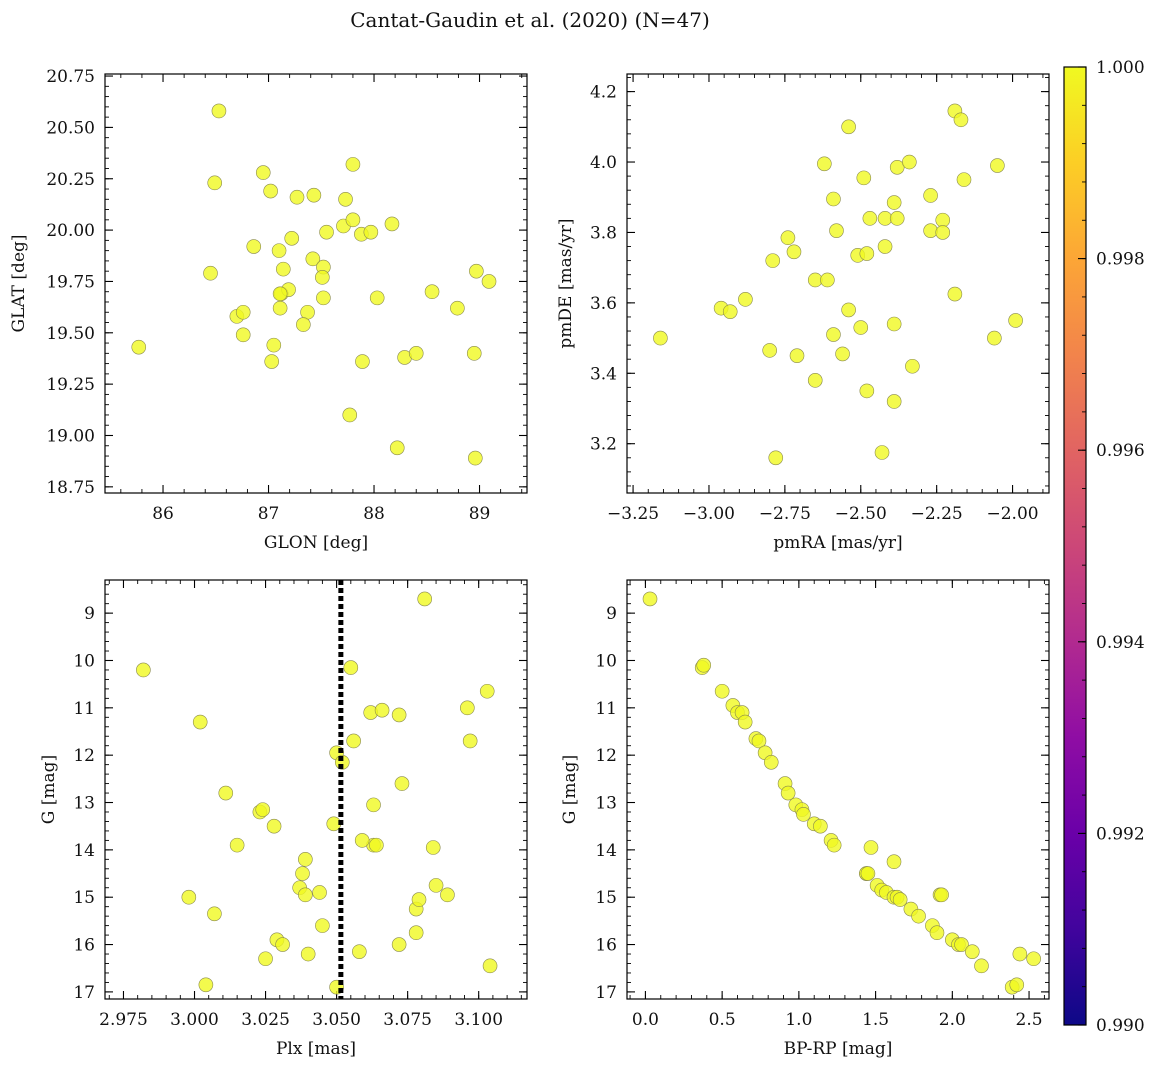 The height and width of the screenshot is (1067, 1161). Describe the element at coordinates (265, 1020) in the screenshot. I see `plx-g-x-tick-label: 3.025` at that location.